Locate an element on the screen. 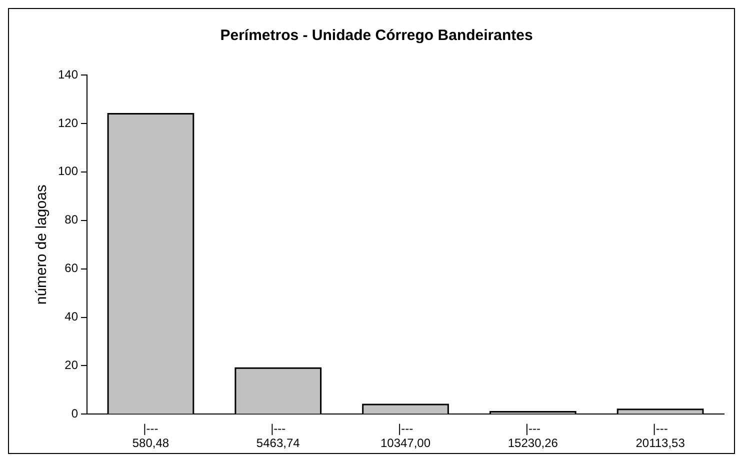  y-tick-label: 120 is located at coordinates (68, 123).